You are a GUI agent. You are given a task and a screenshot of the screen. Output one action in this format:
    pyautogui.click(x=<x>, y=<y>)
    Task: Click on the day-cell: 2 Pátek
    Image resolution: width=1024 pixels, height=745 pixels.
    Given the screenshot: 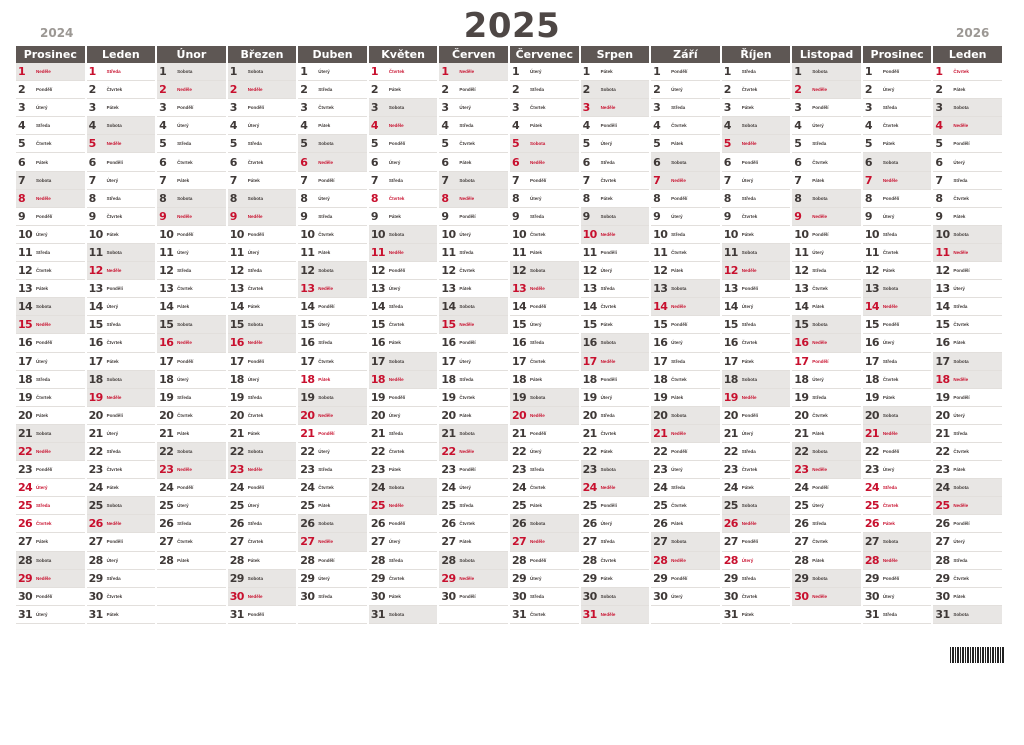 What is the action you would take?
    pyautogui.click(x=967, y=90)
    